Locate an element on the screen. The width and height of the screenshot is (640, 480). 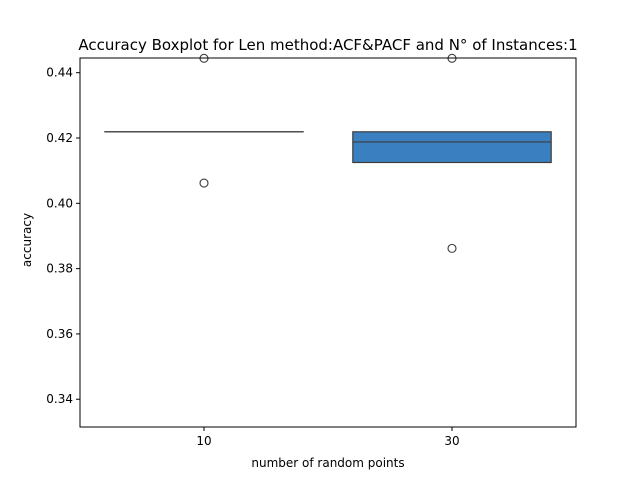
y-tick-label: 0.42 is located at coordinates (59, 138).